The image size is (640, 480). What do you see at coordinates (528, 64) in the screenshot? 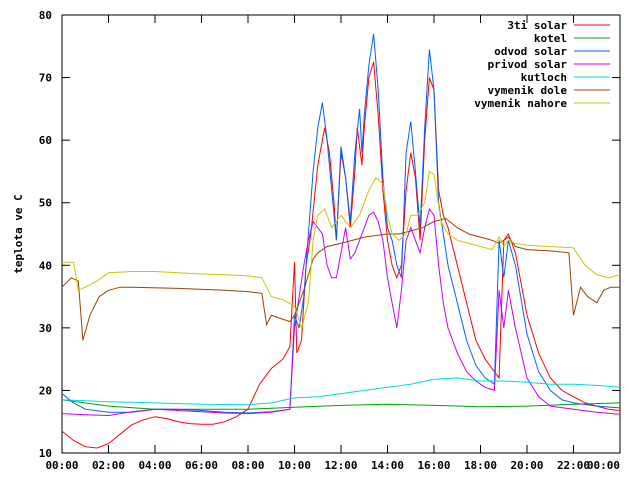
I see `legend-label: privod solar` at bounding box center [528, 64].